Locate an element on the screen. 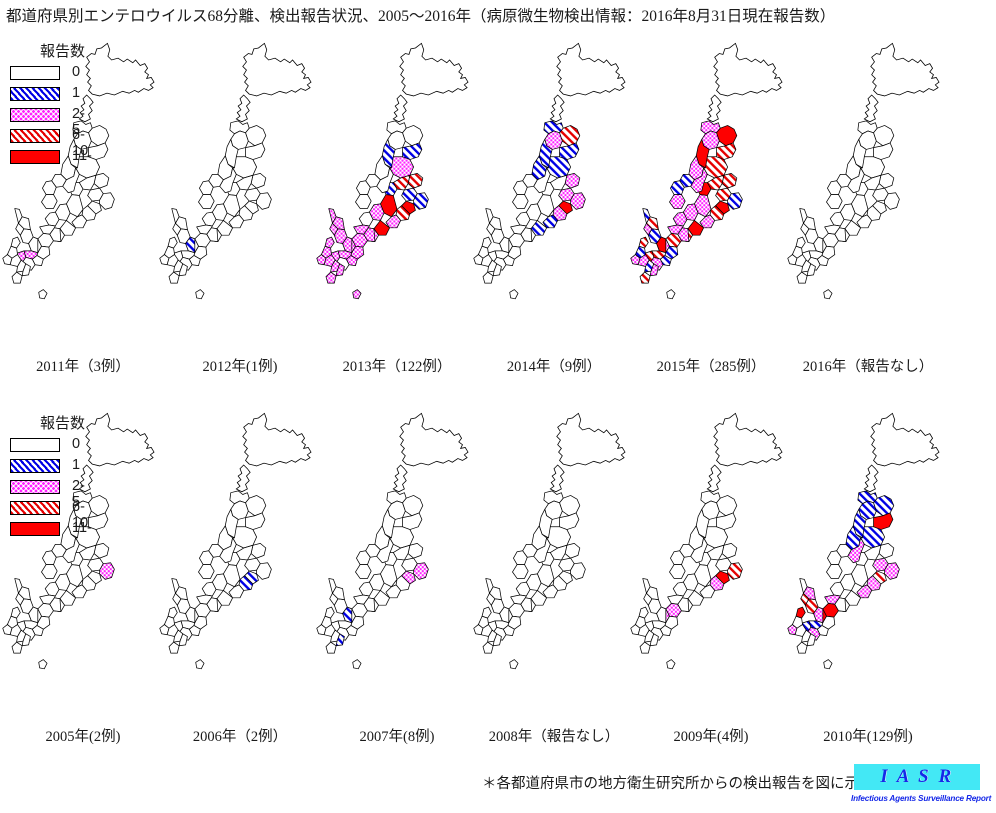 The width and height of the screenshot is (996, 813). japan-map-2015 is located at coordinates (706, 171).